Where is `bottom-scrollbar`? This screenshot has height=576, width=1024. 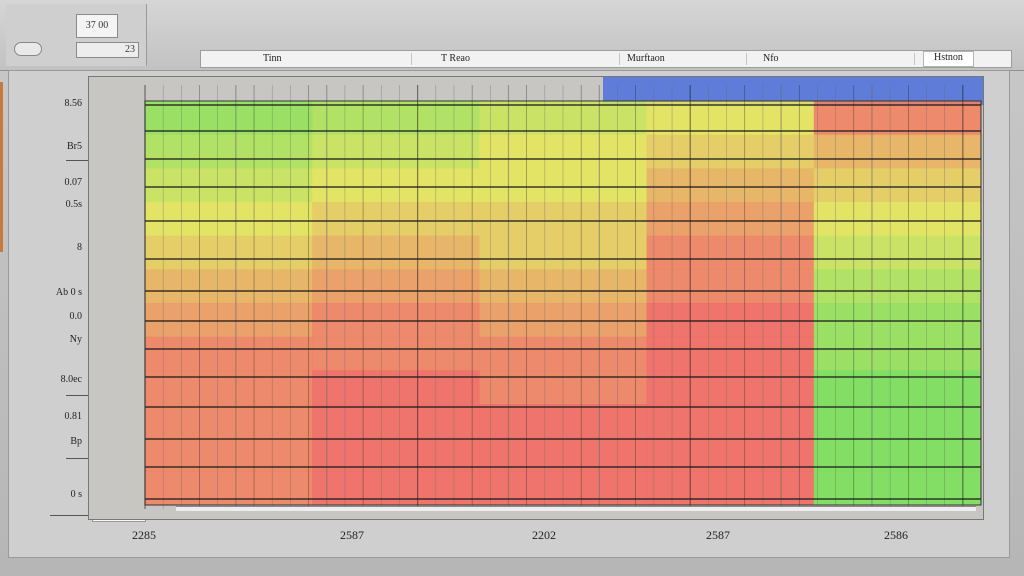
bottom-scrollbar is located at coordinates (576, 508).